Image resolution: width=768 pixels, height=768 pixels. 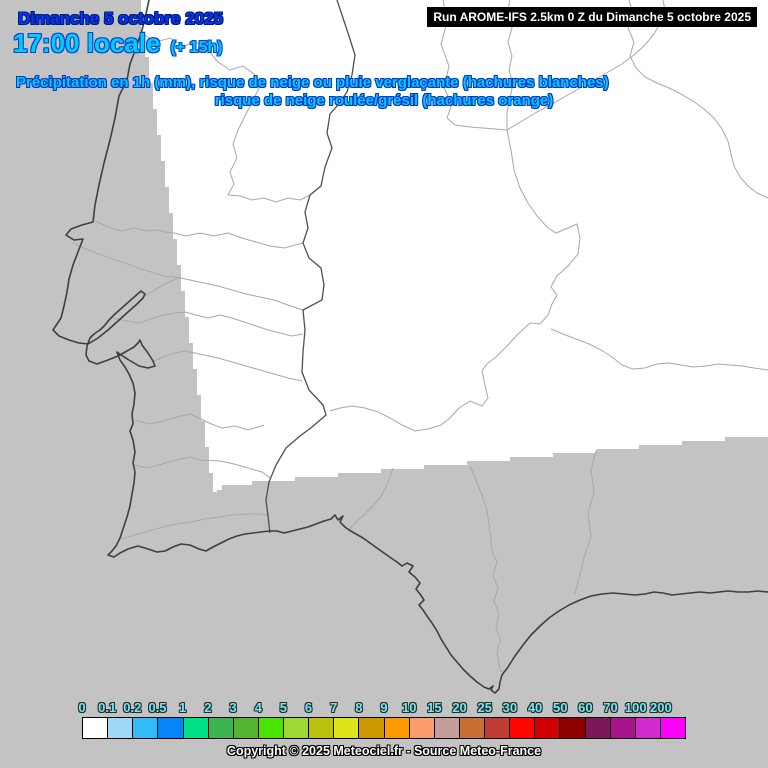 What do you see at coordinates (434, 707) in the screenshot?
I see `scale-tick-label: 15` at bounding box center [434, 707].